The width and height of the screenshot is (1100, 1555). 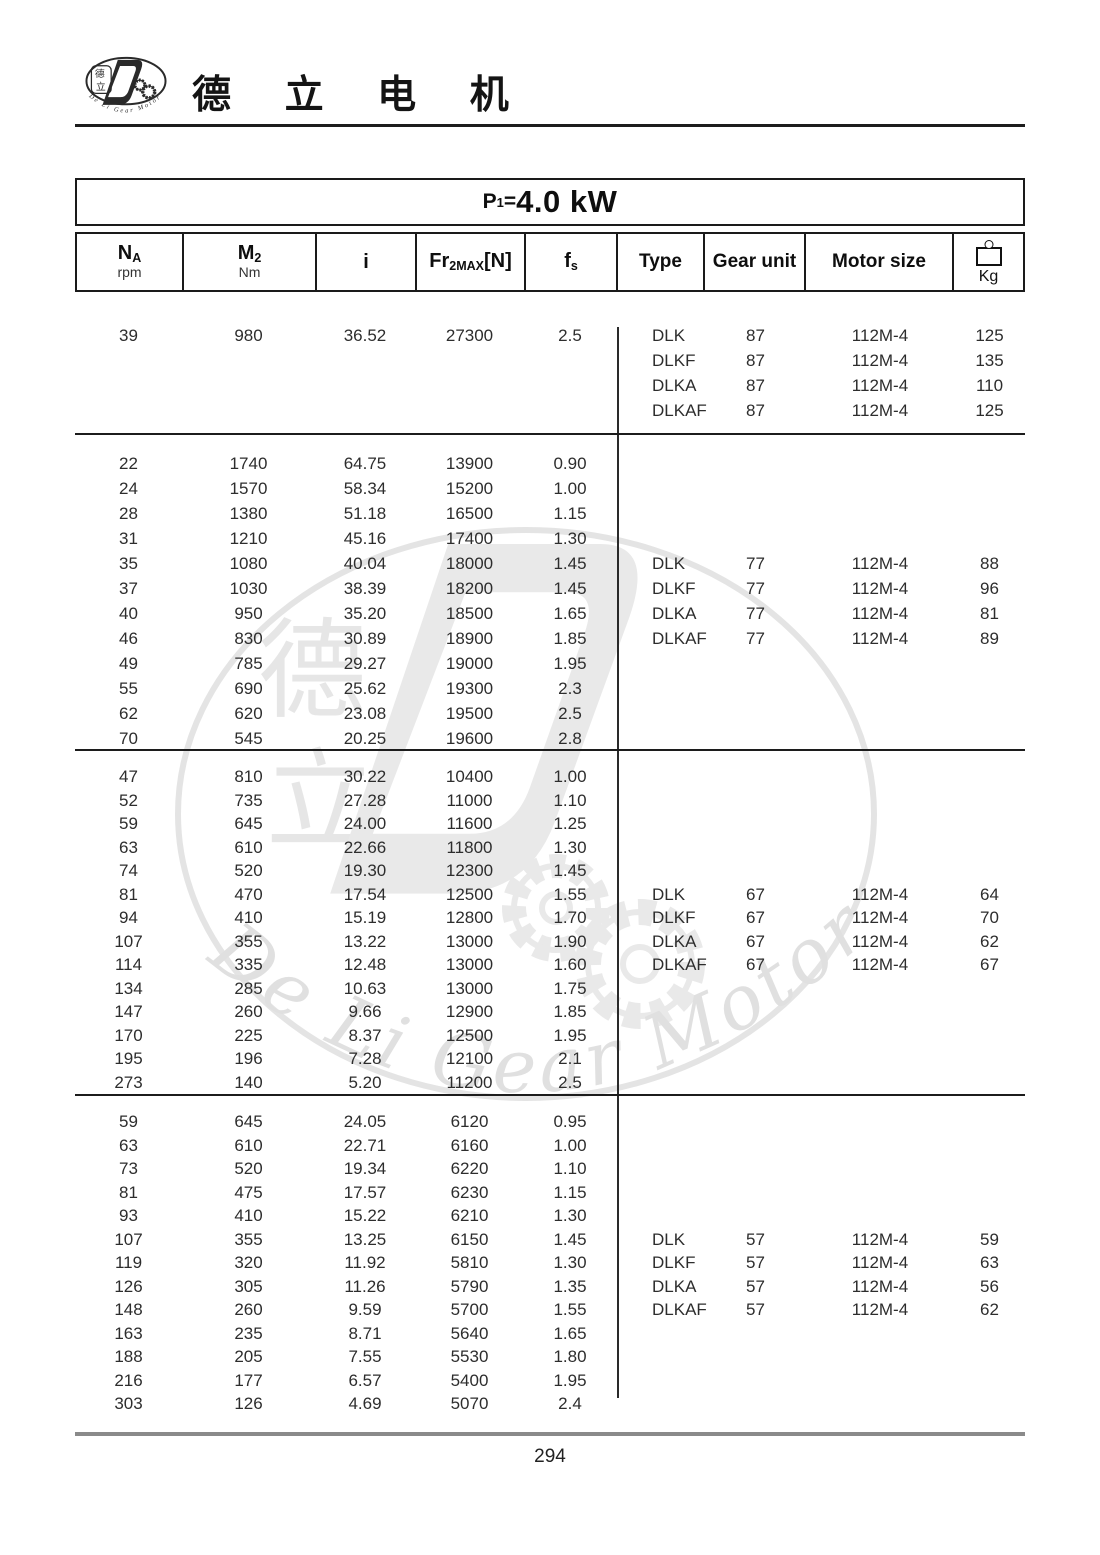 I want to click on table-row: 273 140 5.20 11200 2.5, so click(x=345, y=1083).